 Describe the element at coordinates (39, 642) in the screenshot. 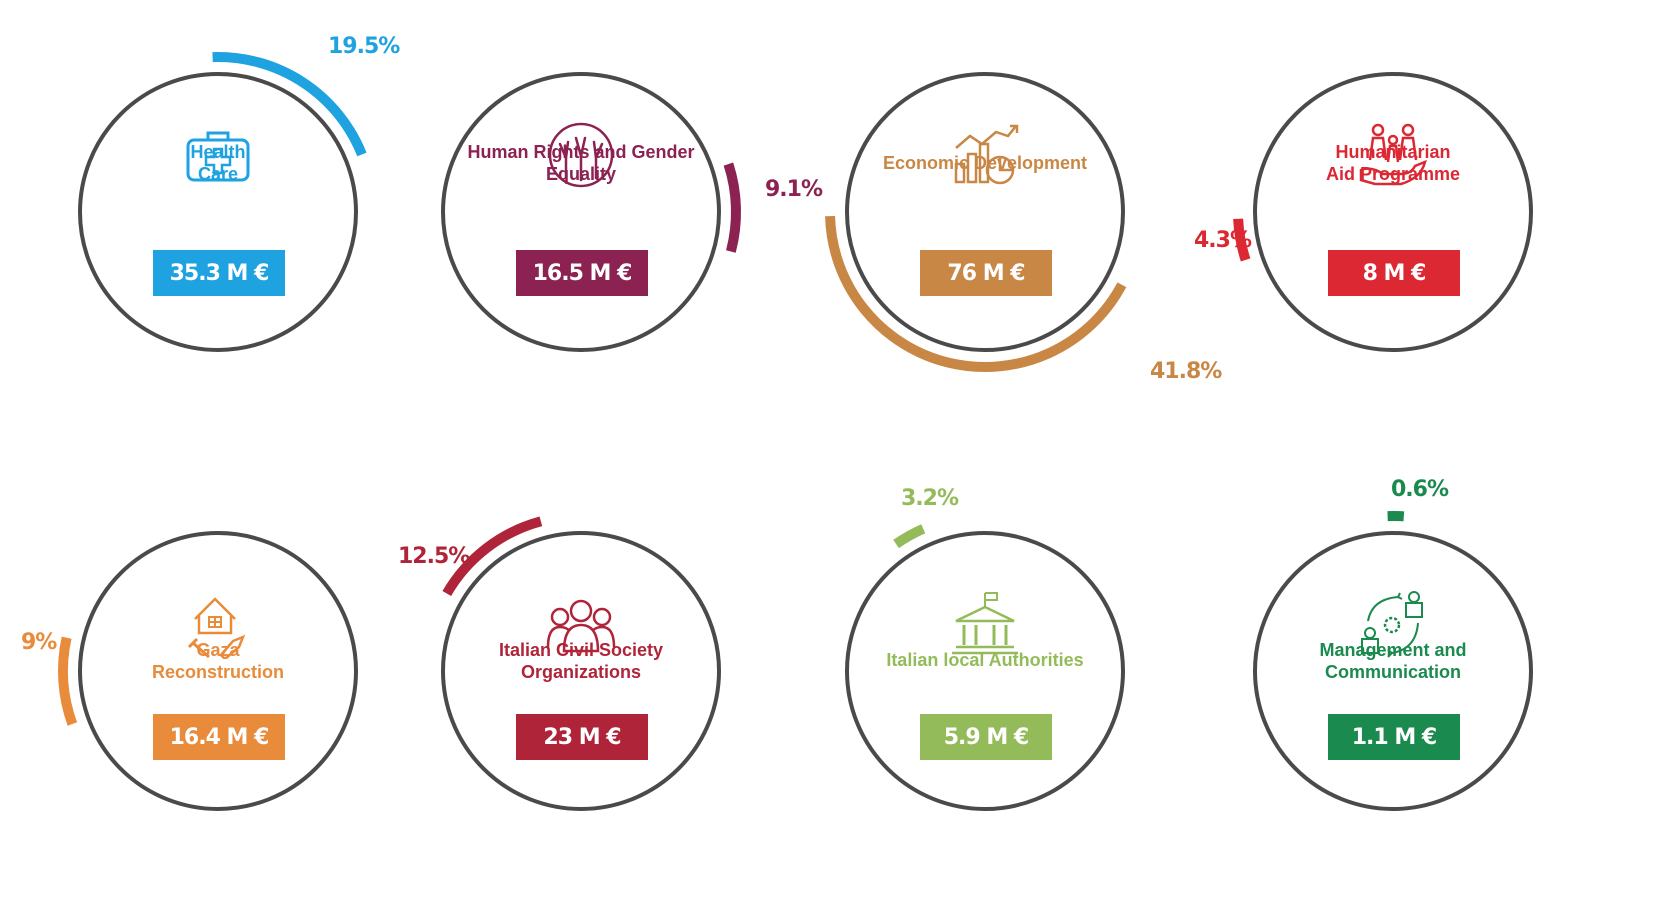

I see `share-percentage: 9%` at that location.